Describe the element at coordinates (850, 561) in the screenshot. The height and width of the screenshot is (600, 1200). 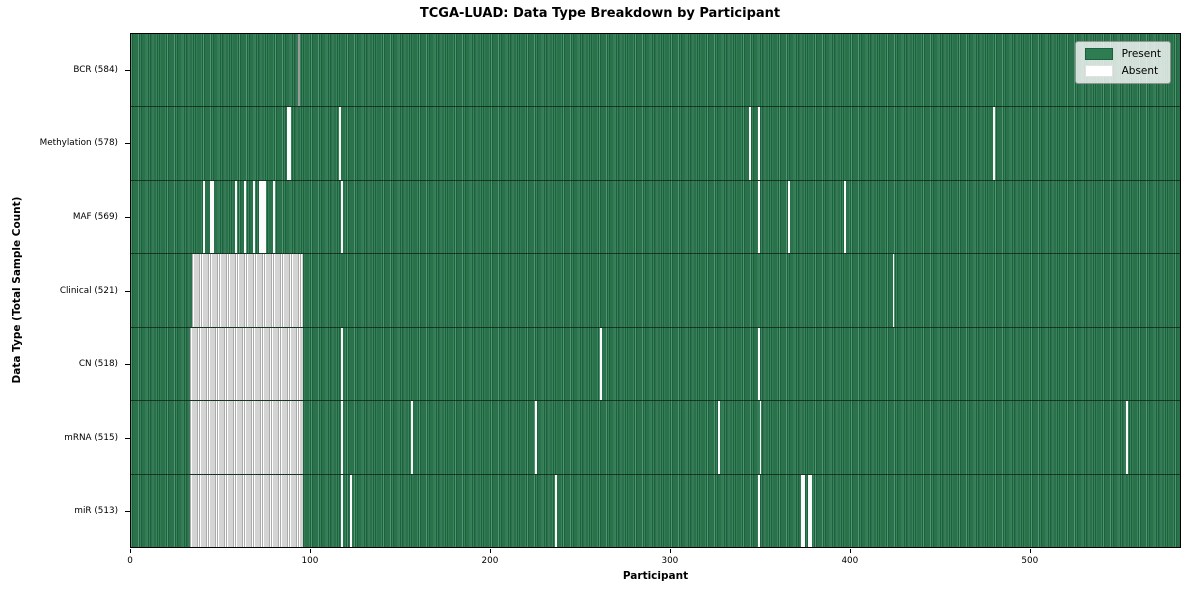
I see `x-tick-label-400: 400` at that location.